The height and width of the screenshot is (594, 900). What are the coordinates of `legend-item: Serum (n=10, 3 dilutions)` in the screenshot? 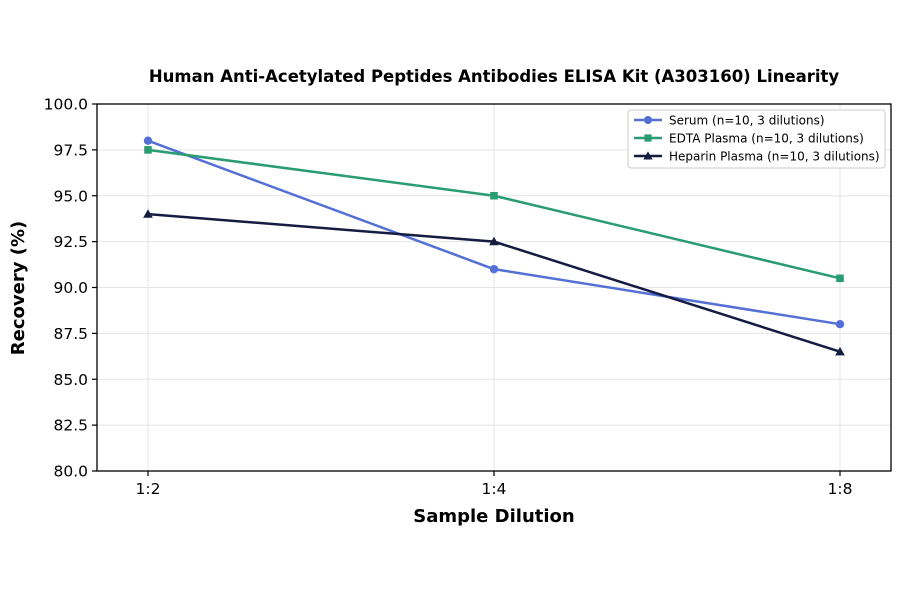 It's located at (729, 121).